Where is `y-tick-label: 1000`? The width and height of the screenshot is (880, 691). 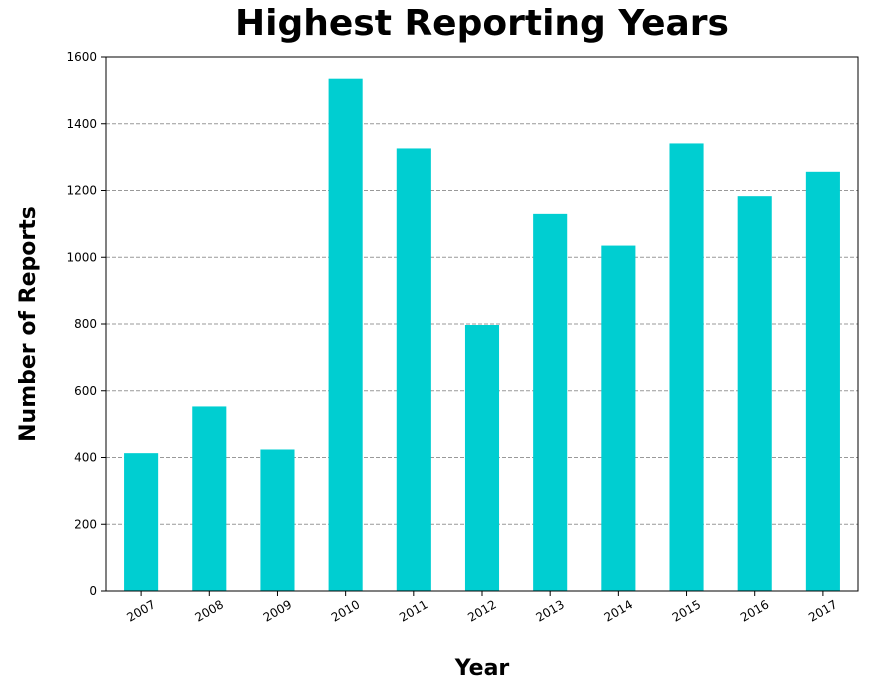
y-tick-label: 1000 is located at coordinates (81, 257).